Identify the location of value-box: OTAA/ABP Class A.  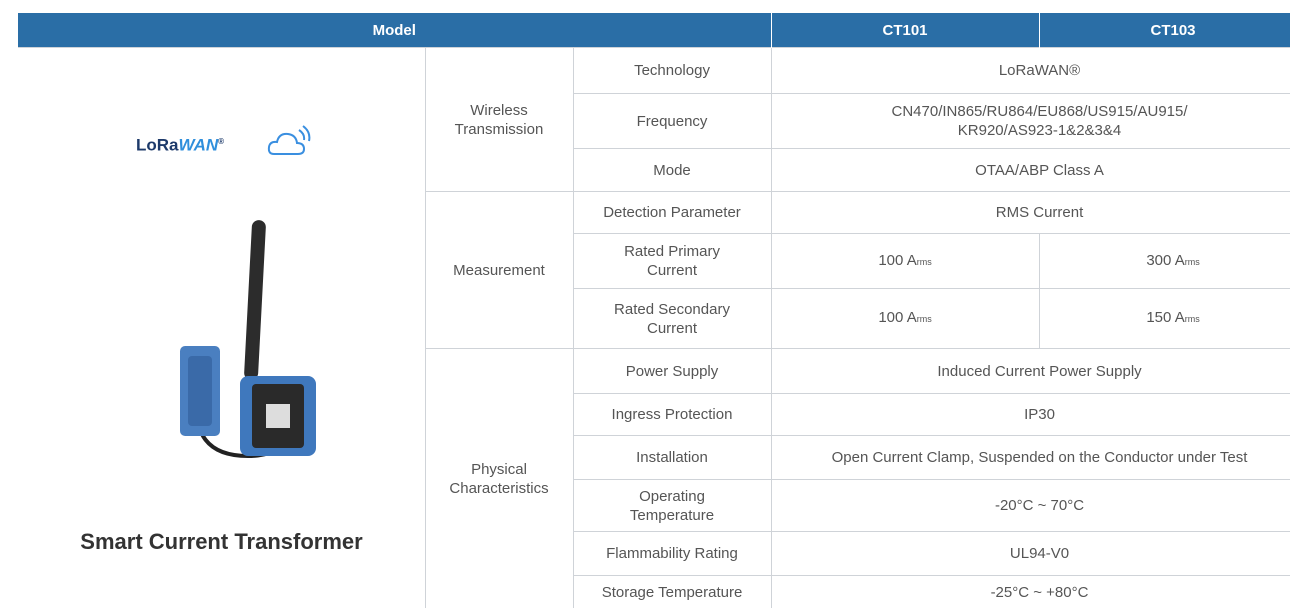
(1039, 170).